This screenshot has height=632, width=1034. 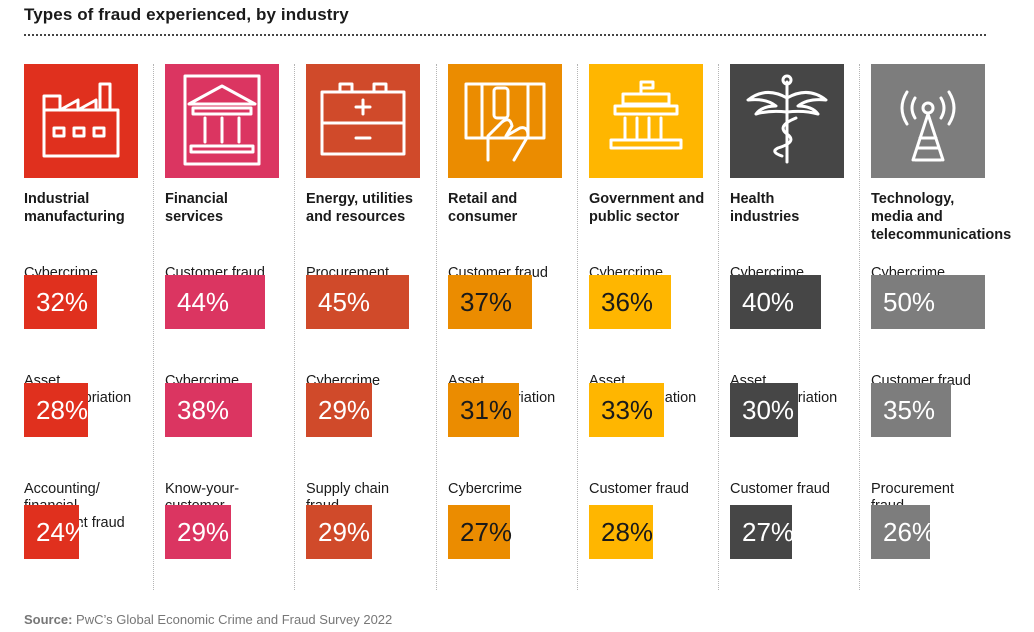 What do you see at coordinates (768, 410) in the screenshot?
I see `fraud-value-label: 30%` at bounding box center [768, 410].